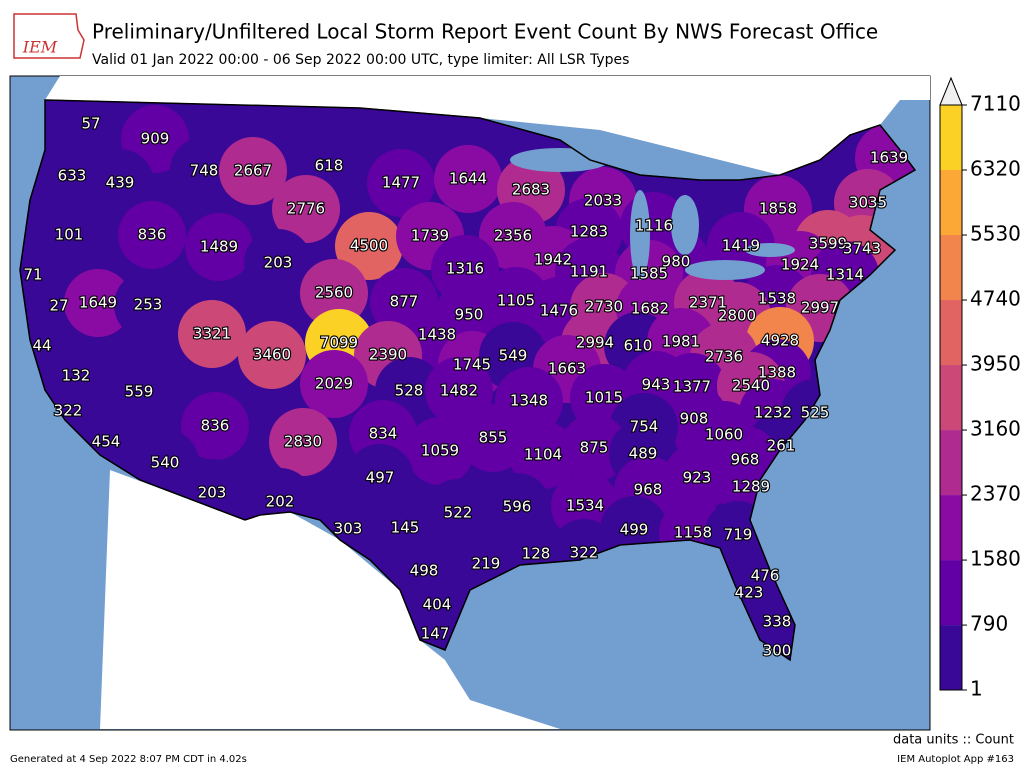 The width and height of the screenshot is (1024, 772). Describe the element at coordinates (692, 387) in the screenshot. I see `count-label: 1377` at that location.